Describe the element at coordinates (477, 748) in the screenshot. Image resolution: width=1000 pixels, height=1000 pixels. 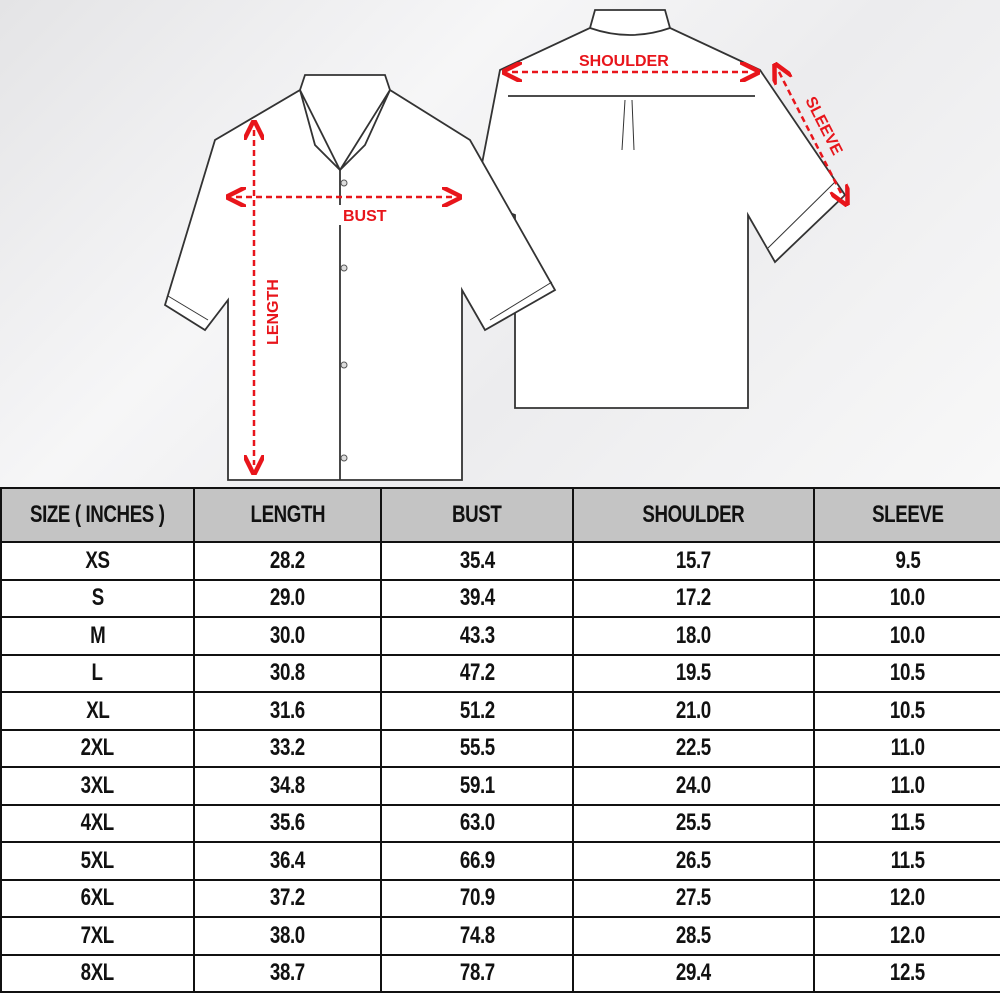
I see `cell-bust: 55.5` at that location.